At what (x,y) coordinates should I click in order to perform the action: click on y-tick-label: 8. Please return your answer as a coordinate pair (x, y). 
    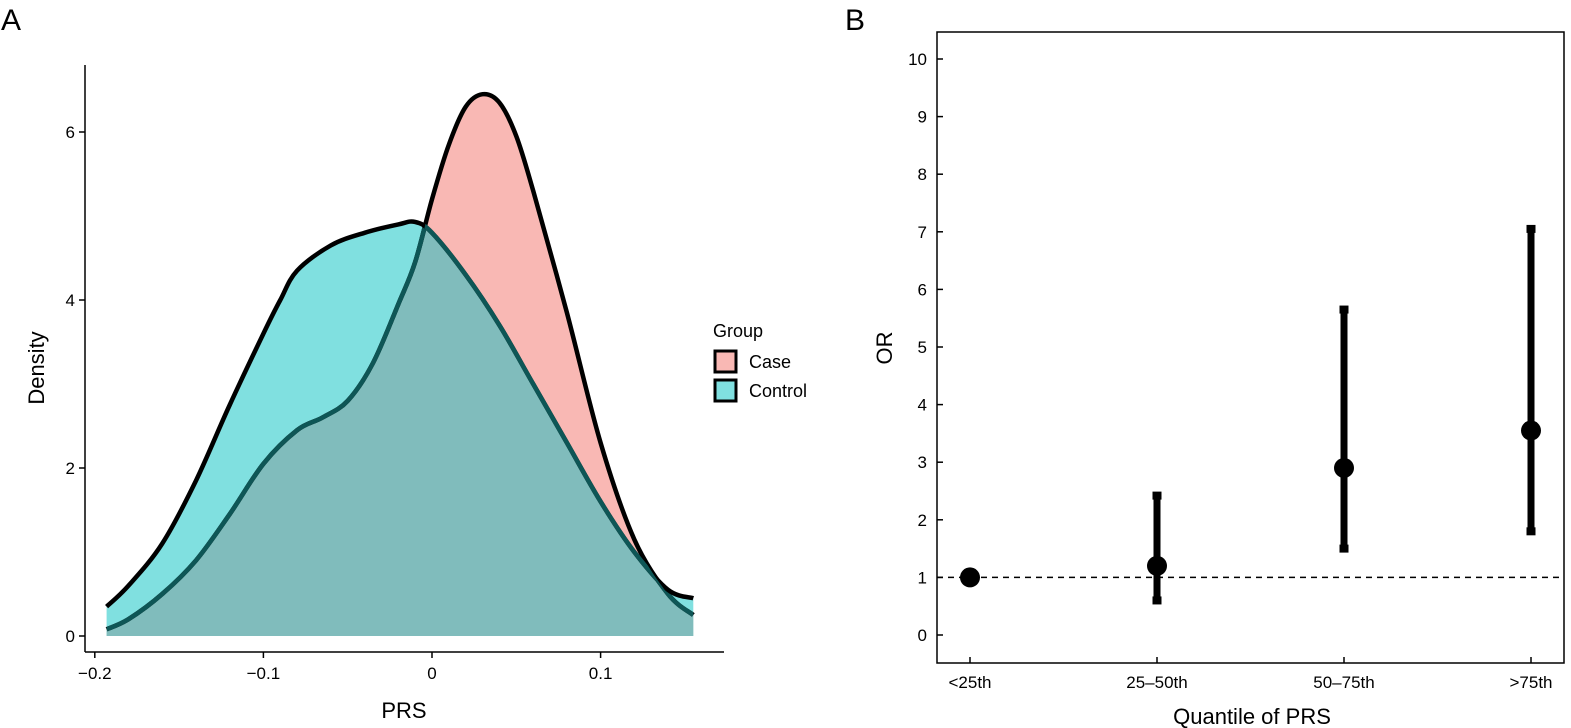
    Looking at the image, I should click on (922, 174).